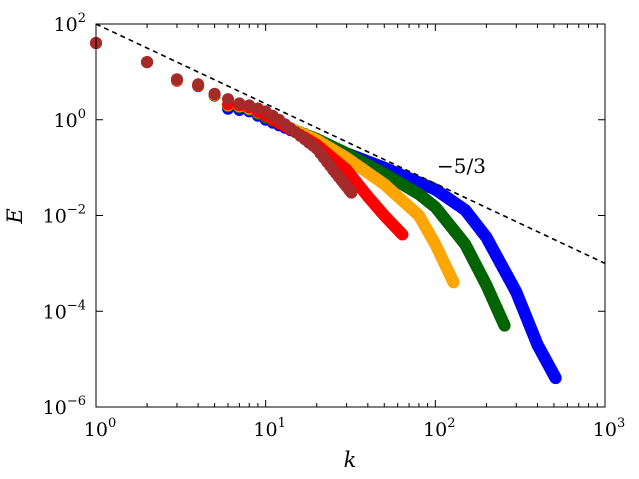 This screenshot has width=639, height=479. Describe the element at coordinates (70, 119) in the screenshot. I see `y-tick-label: 10⁰` at that location.